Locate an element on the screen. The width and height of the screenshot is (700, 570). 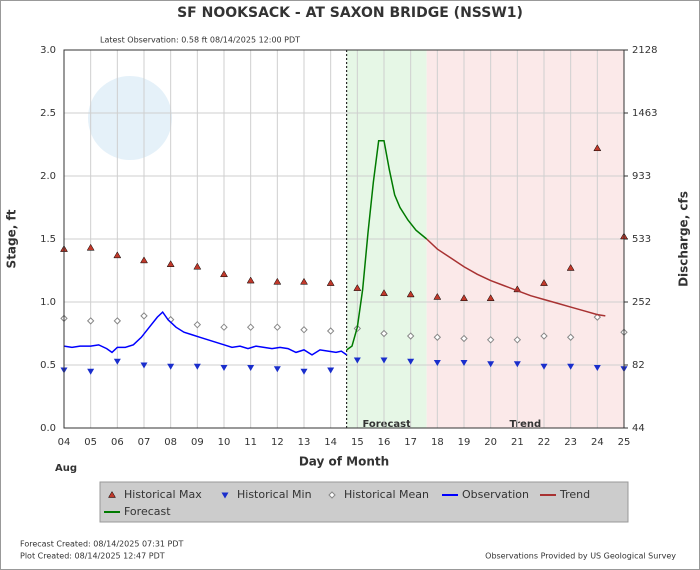
y2-tick-label: 933 is located at coordinates (641, 176).